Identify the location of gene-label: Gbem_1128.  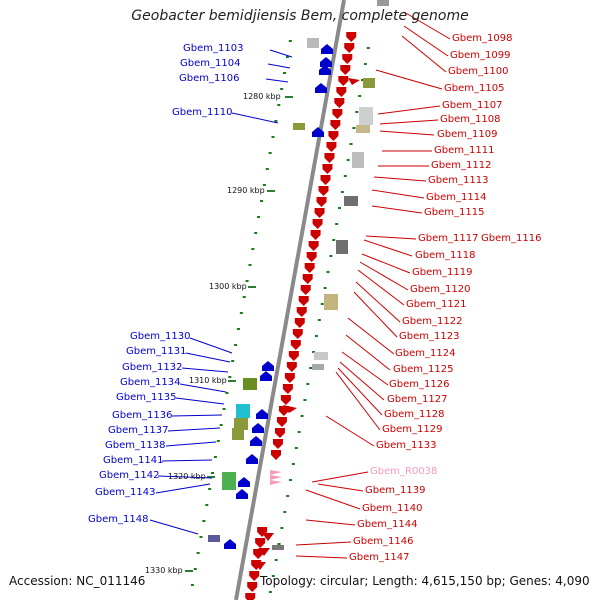
(414, 414).